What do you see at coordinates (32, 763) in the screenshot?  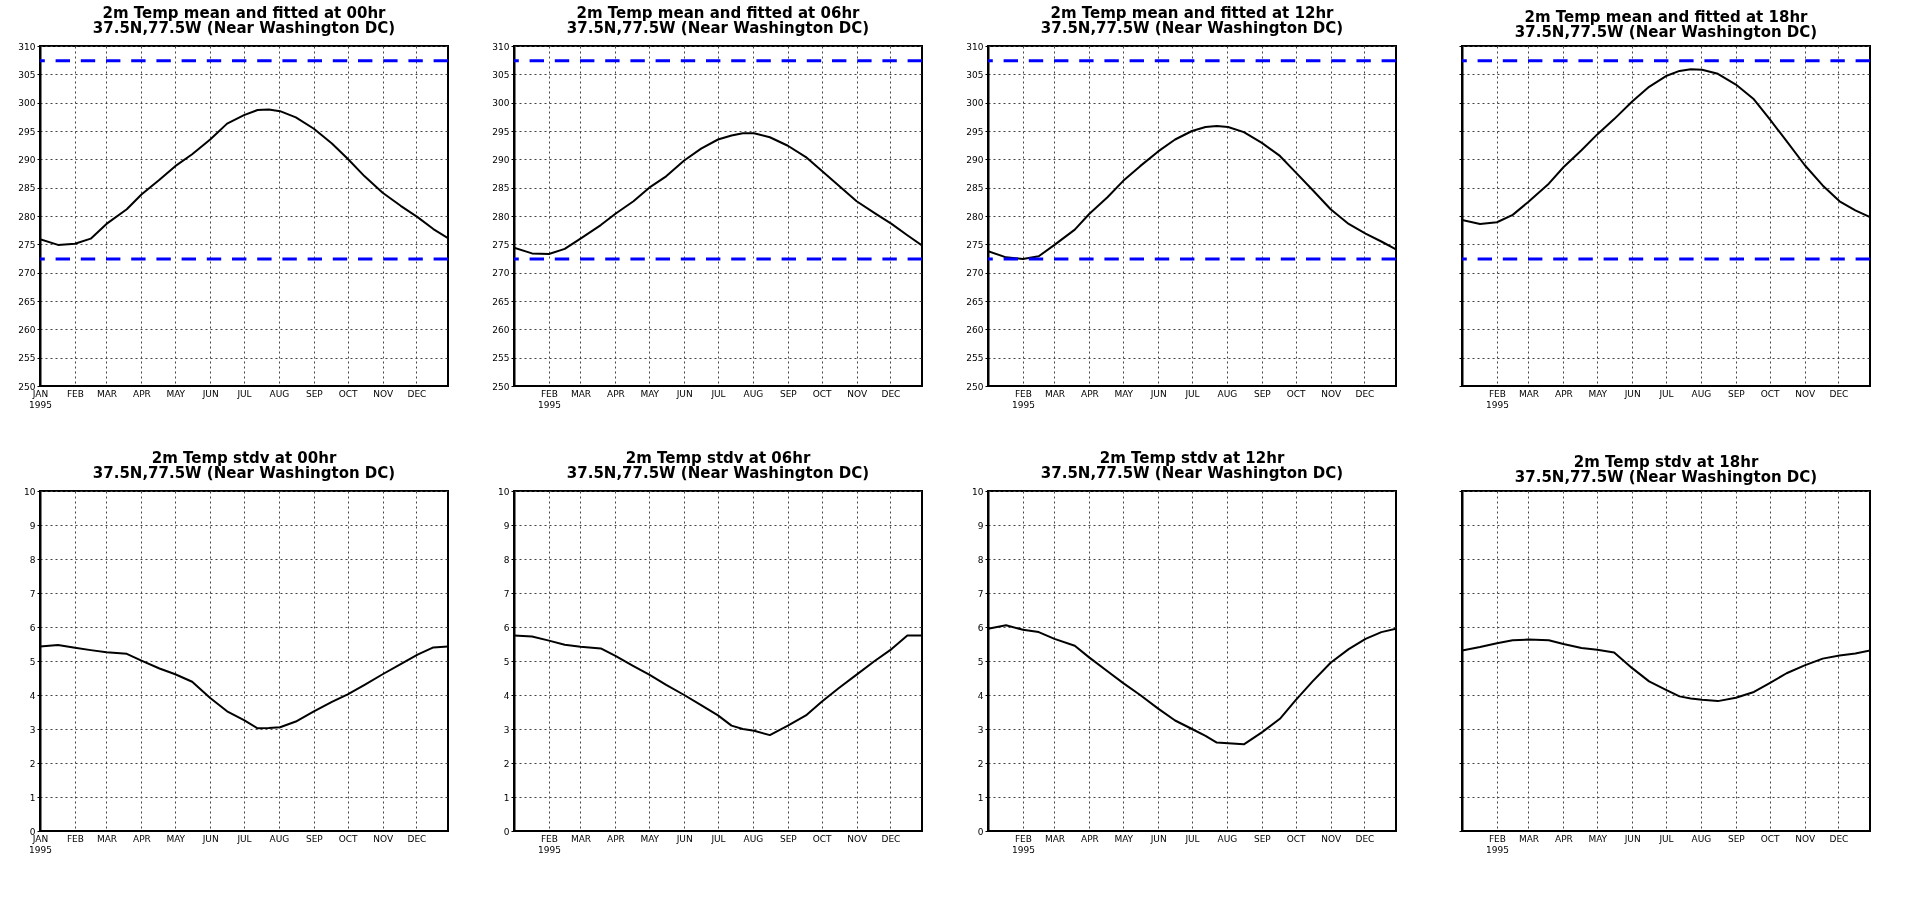 I see `y-tick-label: 2` at bounding box center [32, 763].